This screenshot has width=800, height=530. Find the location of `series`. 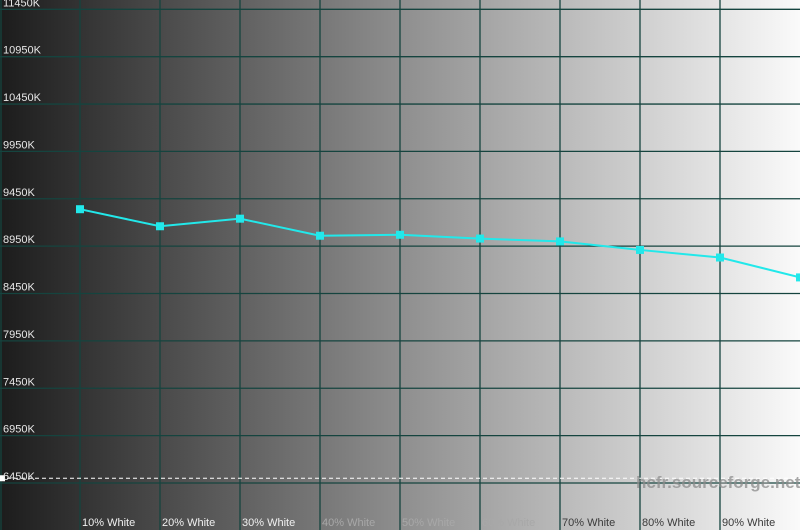

series is located at coordinates (438, 243).